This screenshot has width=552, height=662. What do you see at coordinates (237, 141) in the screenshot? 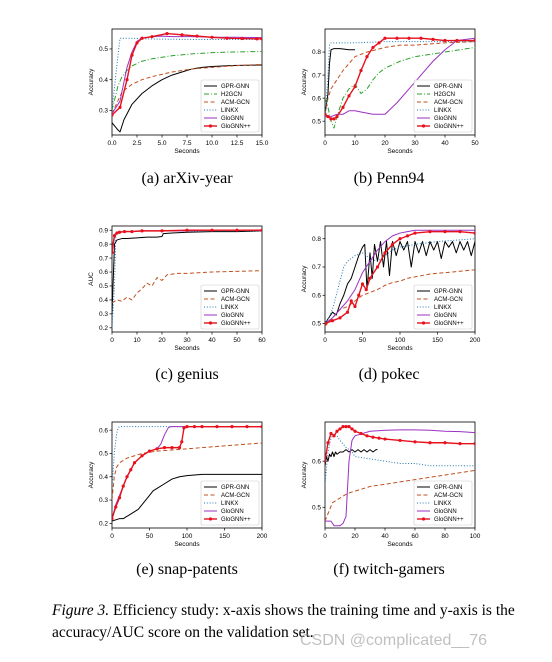
I see `x-tick: 12.5` at bounding box center [237, 141].